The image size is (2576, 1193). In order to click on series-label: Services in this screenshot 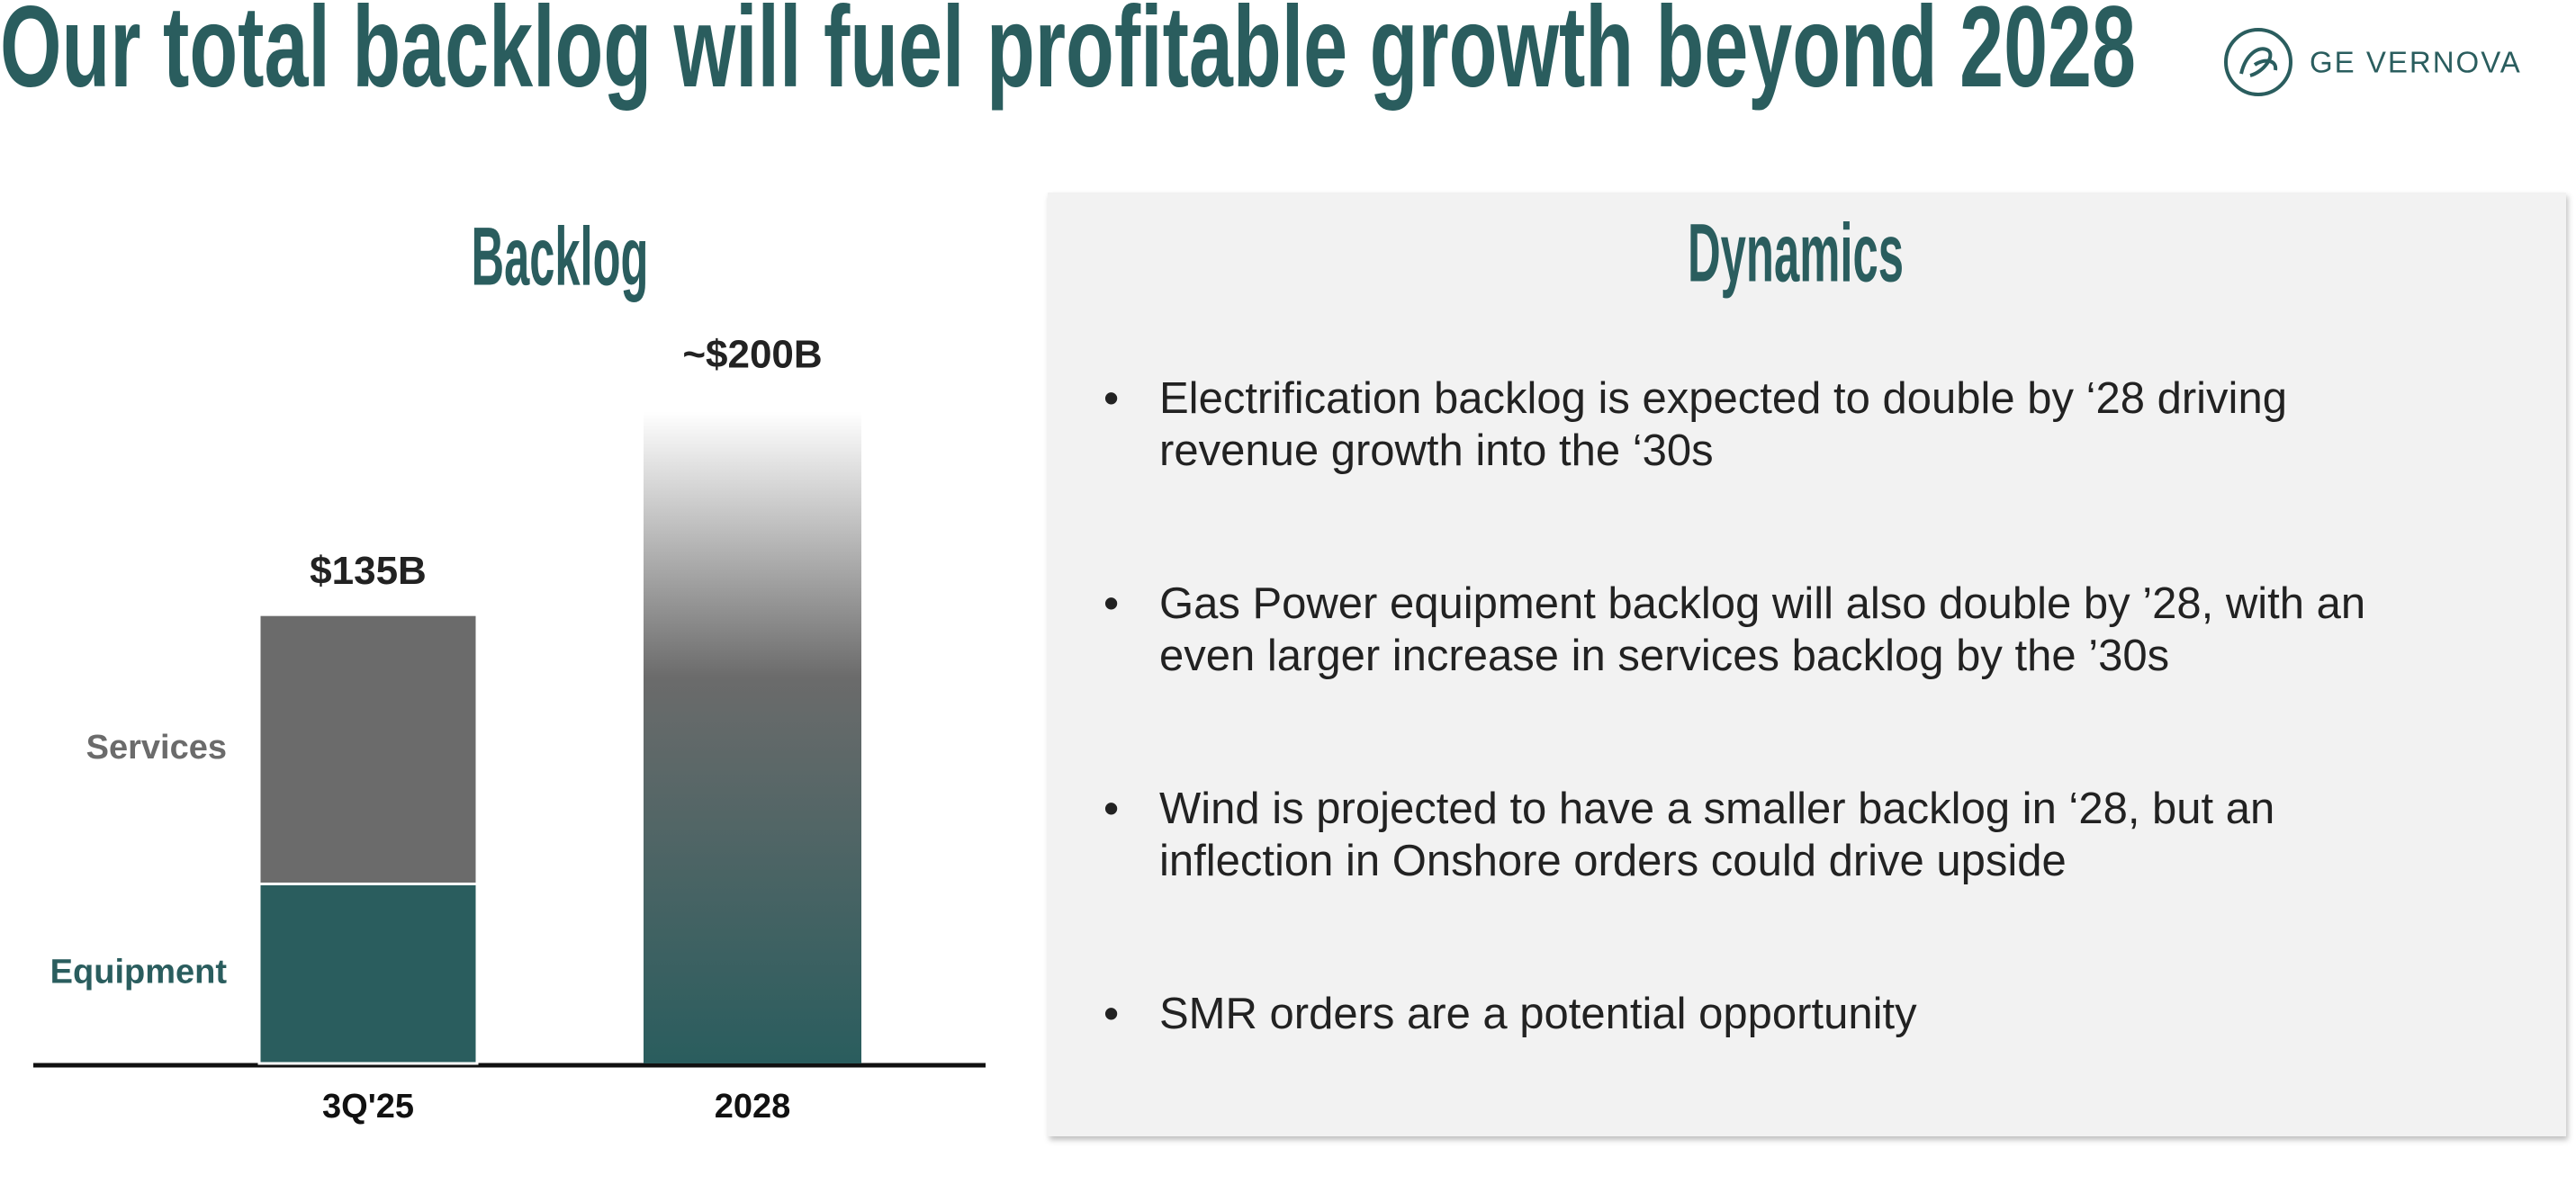, I will do `click(156, 748)`.